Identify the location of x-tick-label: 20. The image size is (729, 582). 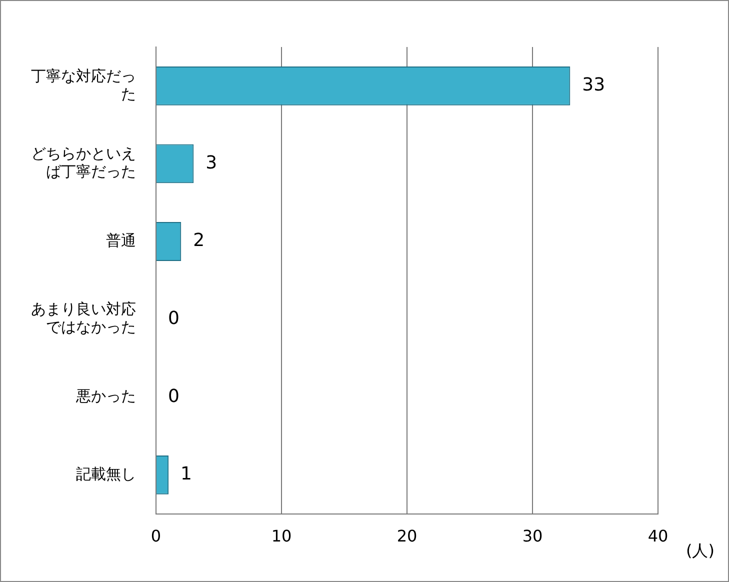
(407, 536).